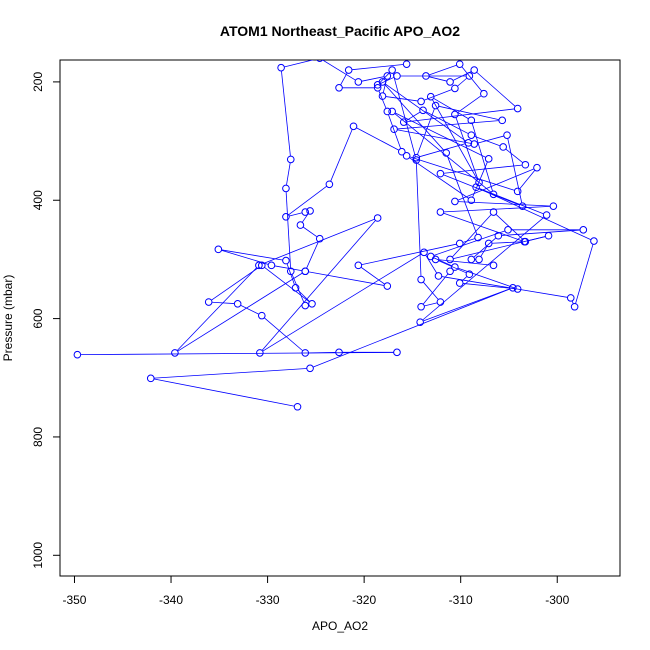  What do you see at coordinates (74, 600) in the screenshot?
I see `x-tick-label: -350` at bounding box center [74, 600].